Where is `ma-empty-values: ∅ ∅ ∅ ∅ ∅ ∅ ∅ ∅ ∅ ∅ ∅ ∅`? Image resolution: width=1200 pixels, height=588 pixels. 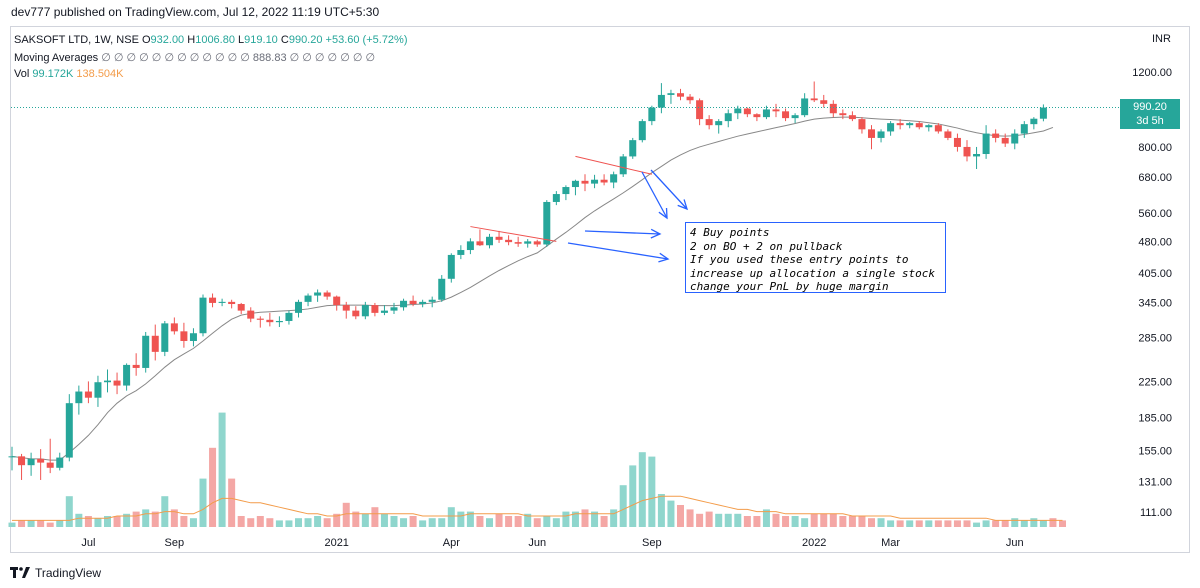 ma-empty-values: ∅ ∅ ∅ ∅ ∅ ∅ ∅ ∅ ∅ ∅ ∅ ∅ is located at coordinates (175, 58).